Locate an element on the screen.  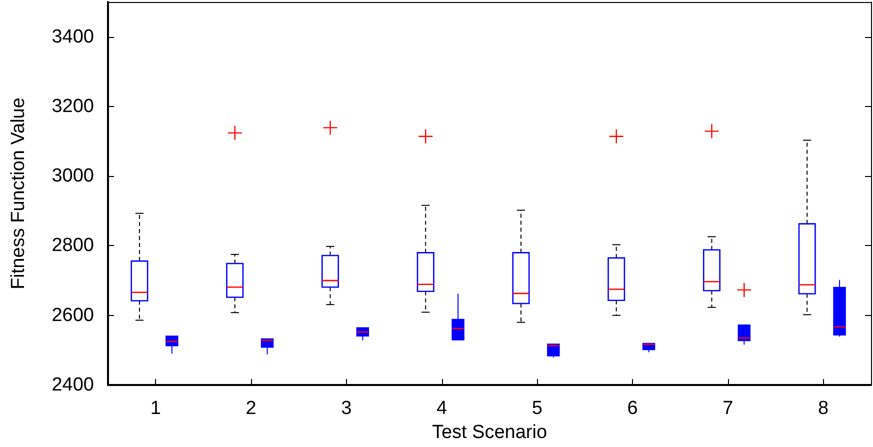
x-tick-label: 4 is located at coordinates (442, 408).